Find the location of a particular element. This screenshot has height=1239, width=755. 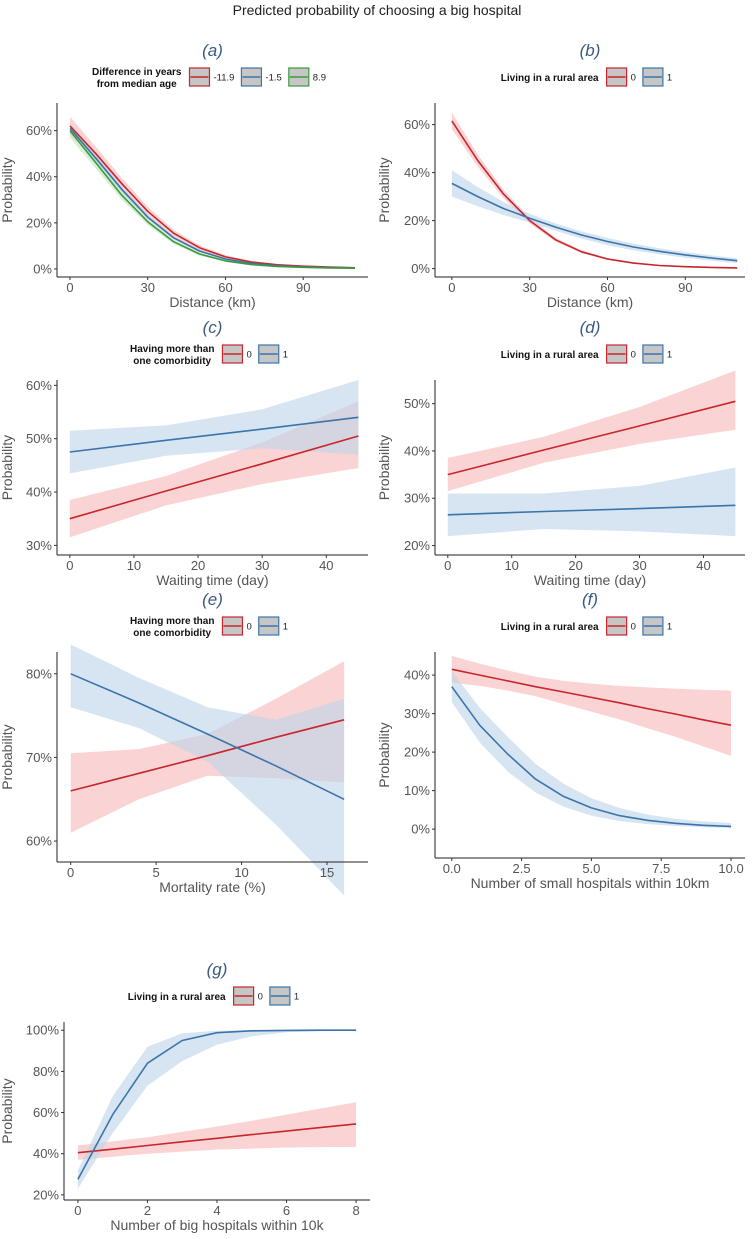

x-tick-label: 2.5 is located at coordinates (522, 868).